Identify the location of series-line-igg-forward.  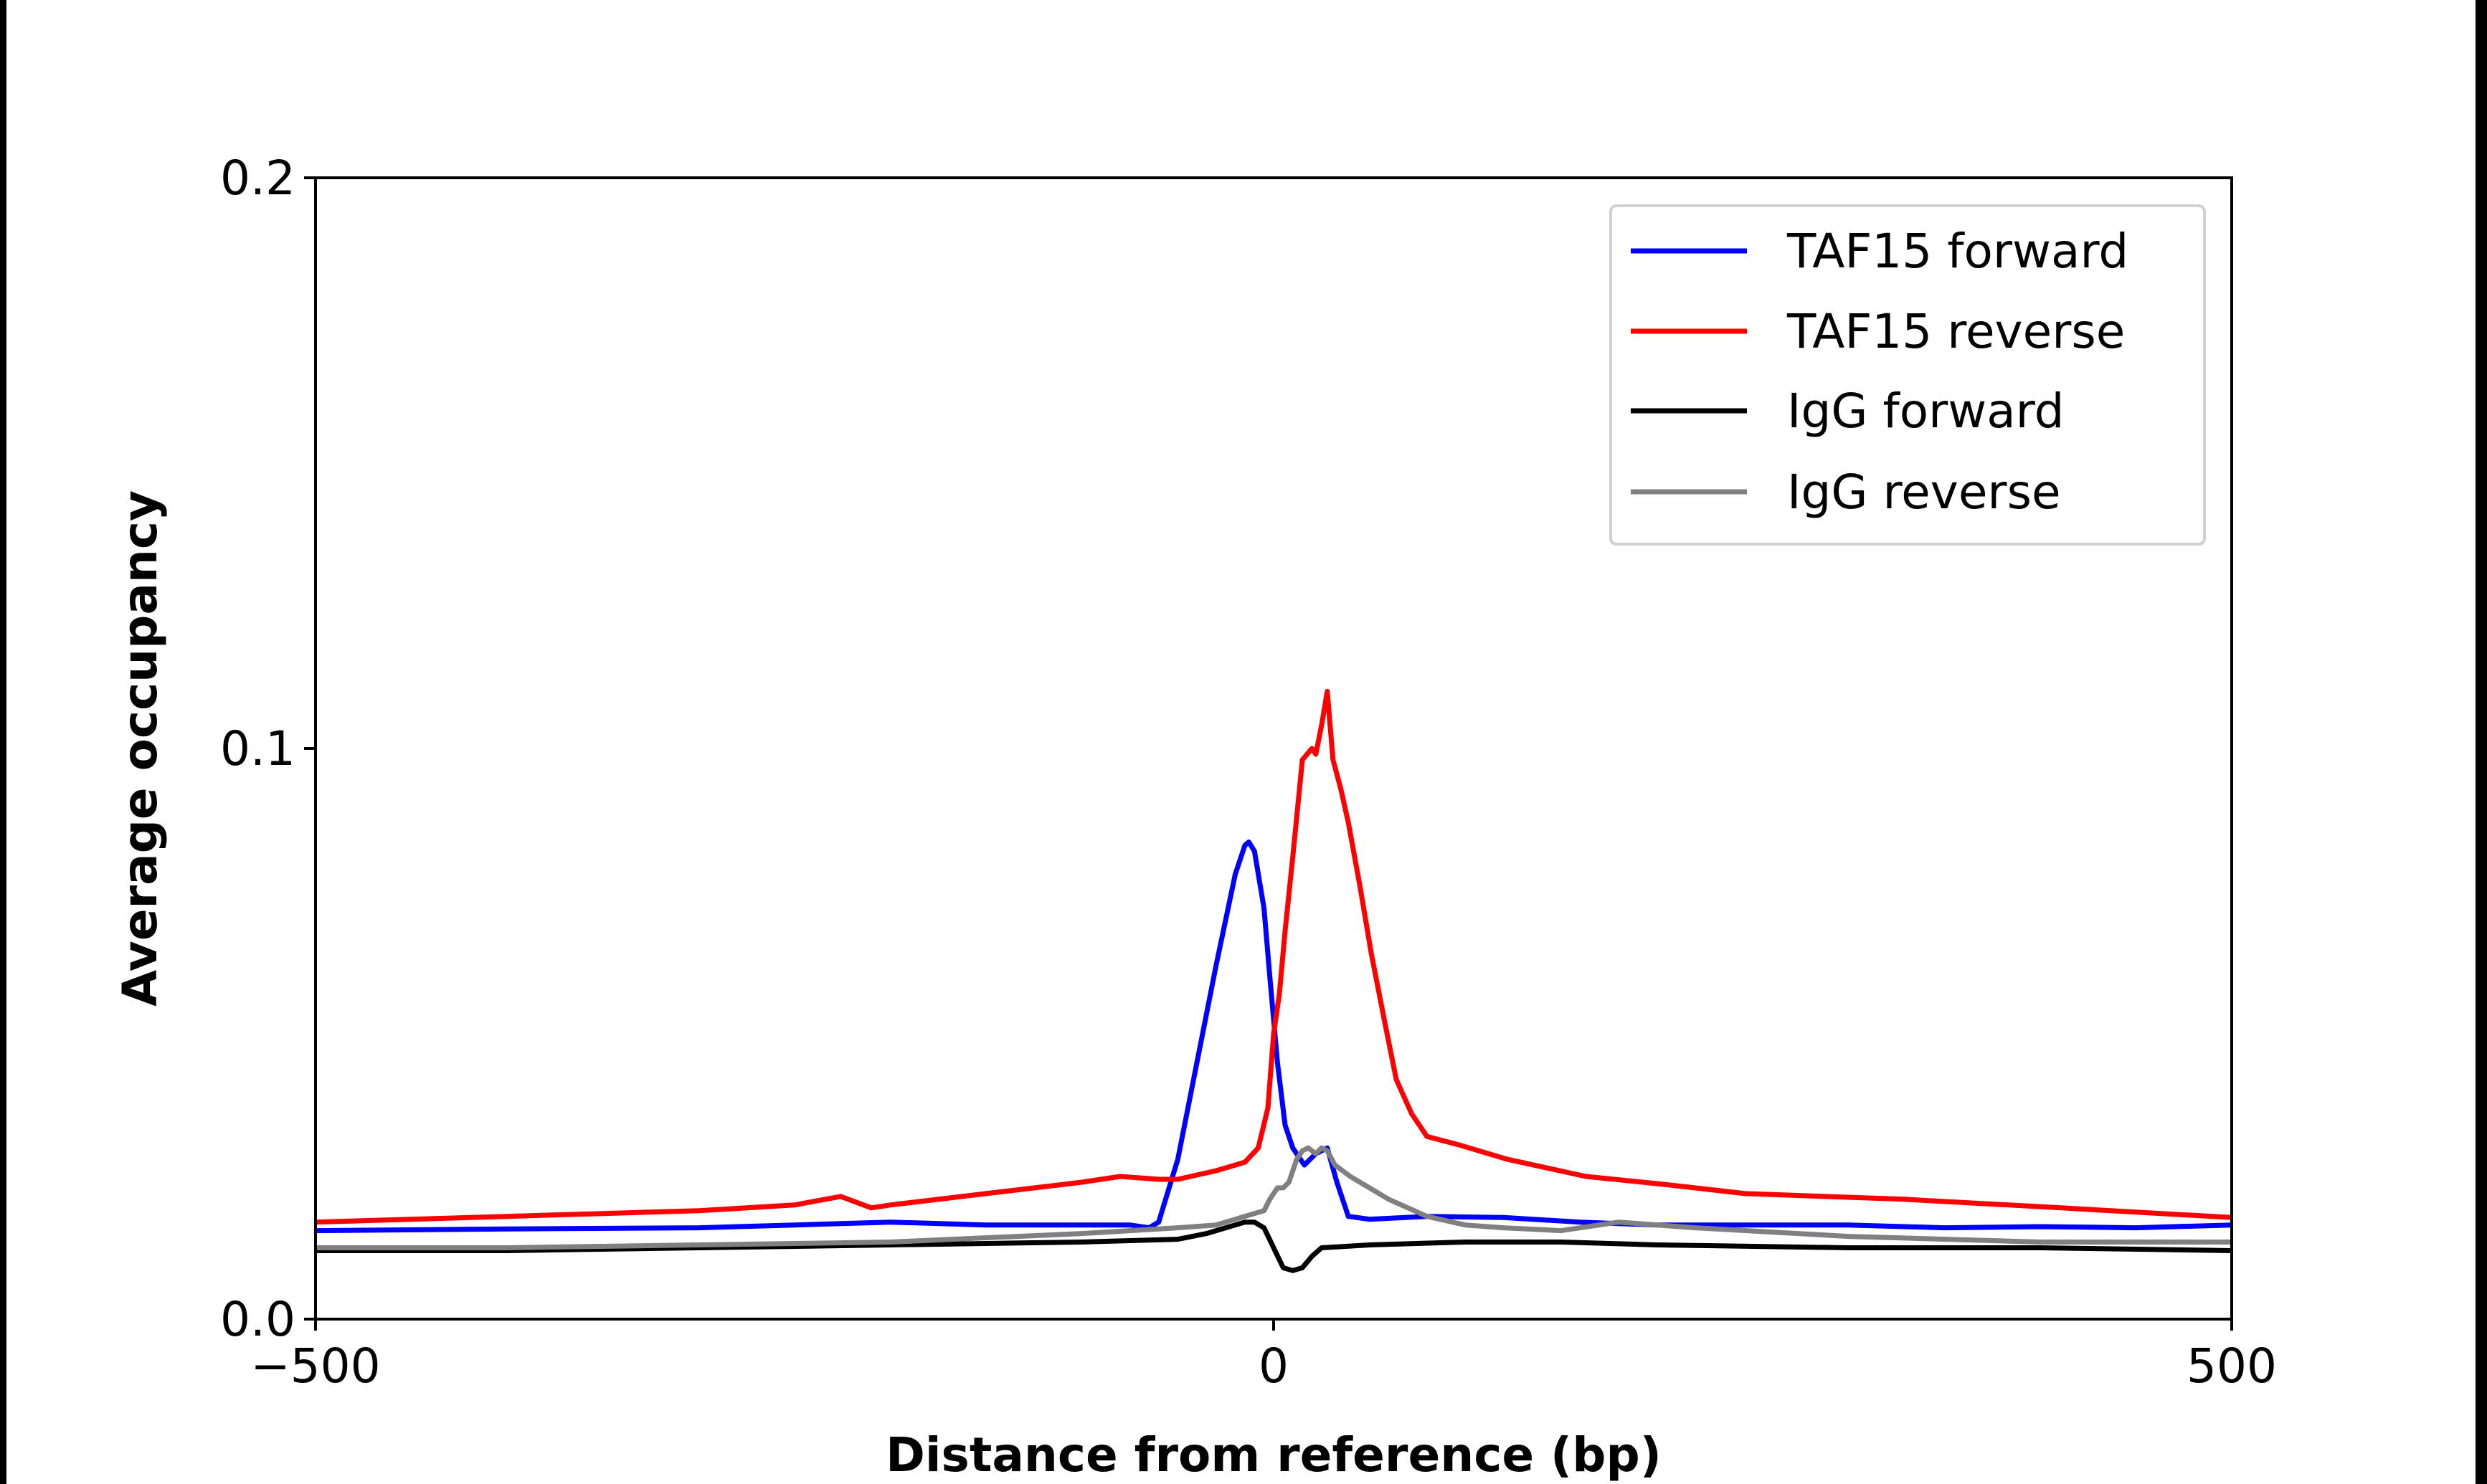
(1274, 1246).